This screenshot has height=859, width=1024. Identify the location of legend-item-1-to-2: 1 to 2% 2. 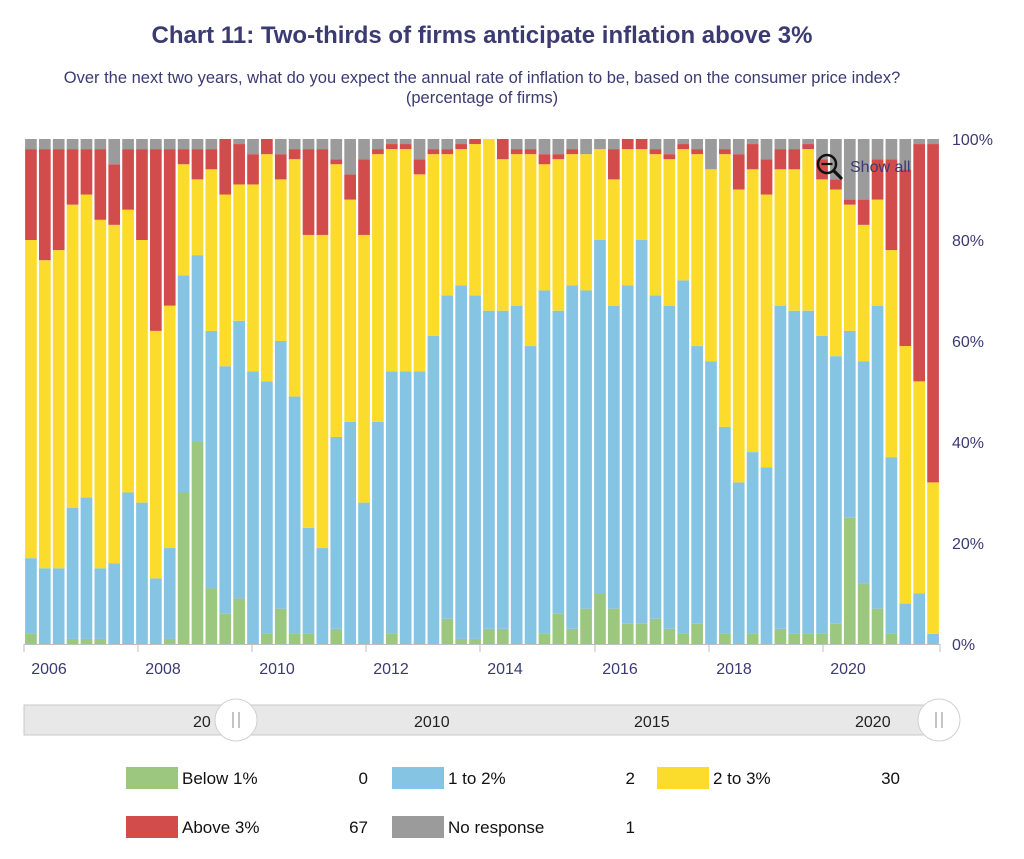
(513, 778).